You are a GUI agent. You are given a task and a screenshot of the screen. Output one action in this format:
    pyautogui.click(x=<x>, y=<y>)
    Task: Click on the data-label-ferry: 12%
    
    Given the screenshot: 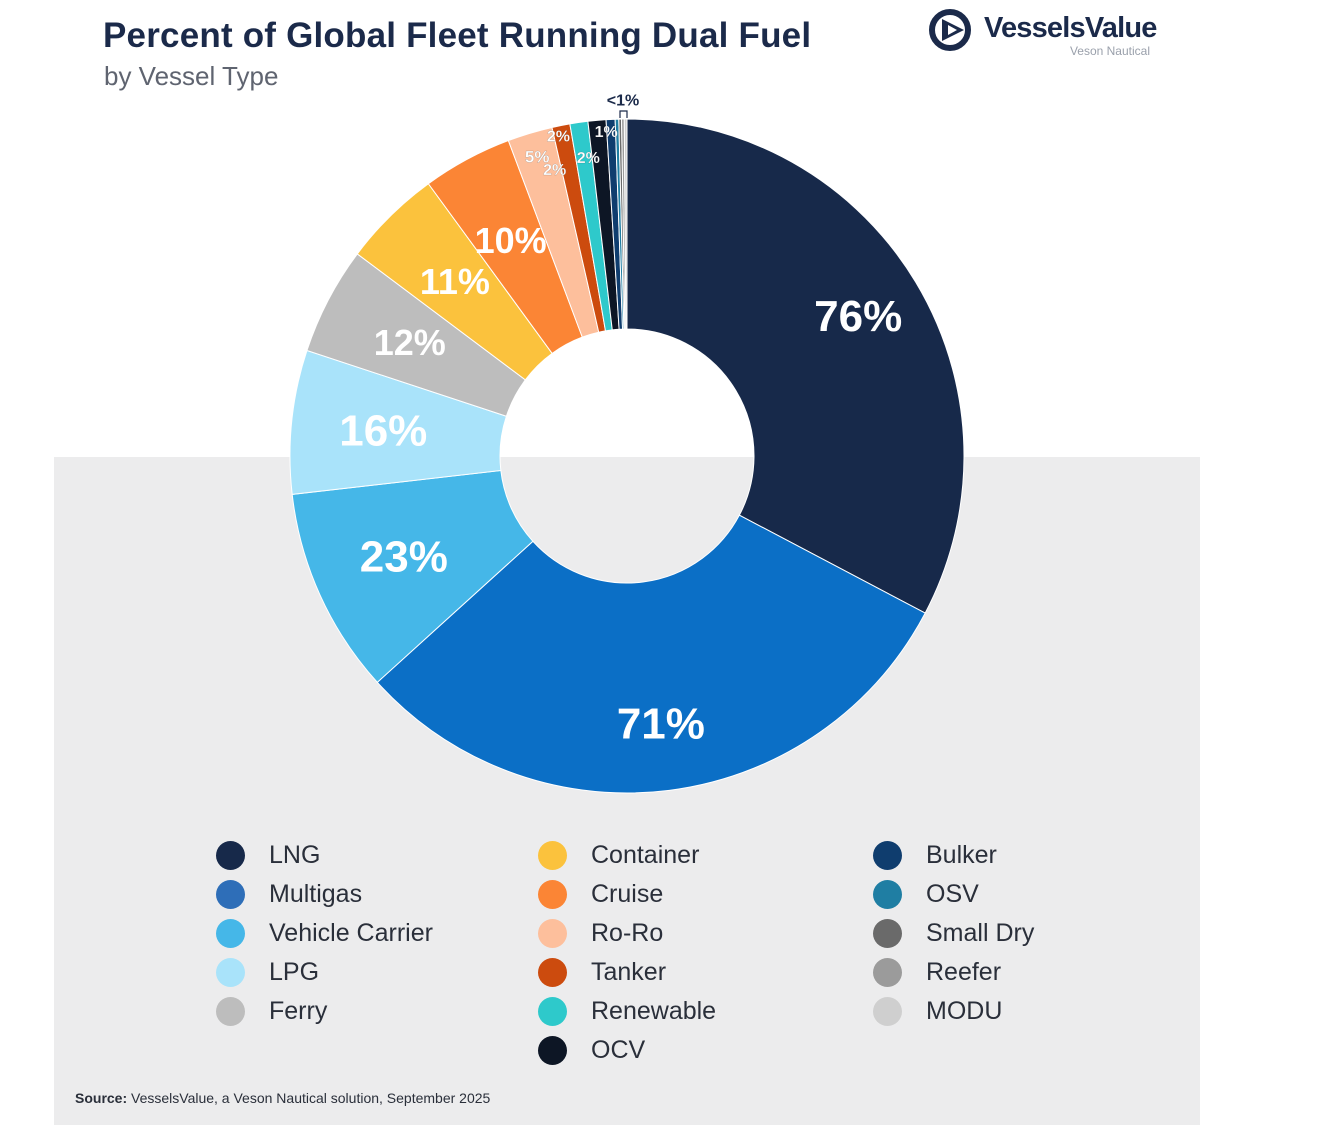 What is the action you would take?
    pyautogui.click(x=410, y=342)
    